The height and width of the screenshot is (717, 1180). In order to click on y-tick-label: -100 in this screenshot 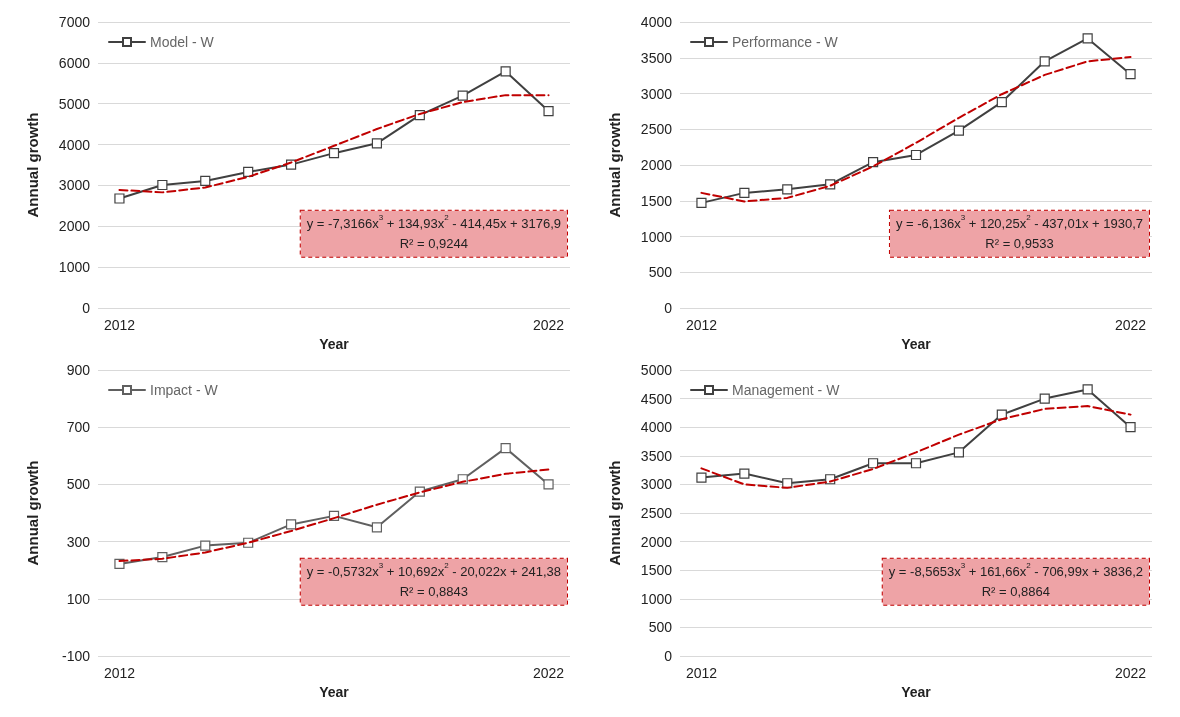, I will do `click(76, 656)`.